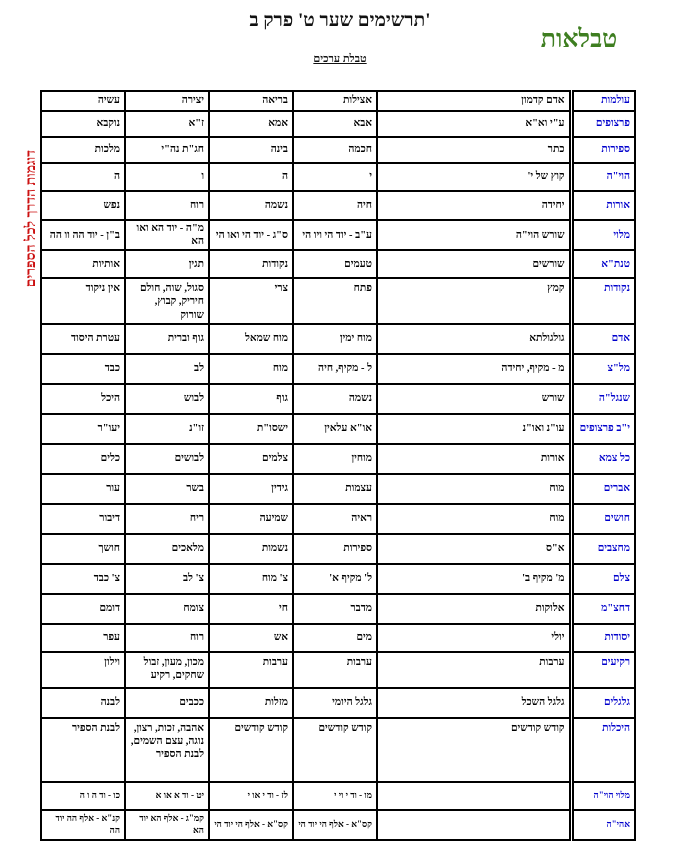 The height and width of the screenshot is (865, 695). Describe the element at coordinates (335, 458) in the screenshot. I see `cell: מוחין` at that location.